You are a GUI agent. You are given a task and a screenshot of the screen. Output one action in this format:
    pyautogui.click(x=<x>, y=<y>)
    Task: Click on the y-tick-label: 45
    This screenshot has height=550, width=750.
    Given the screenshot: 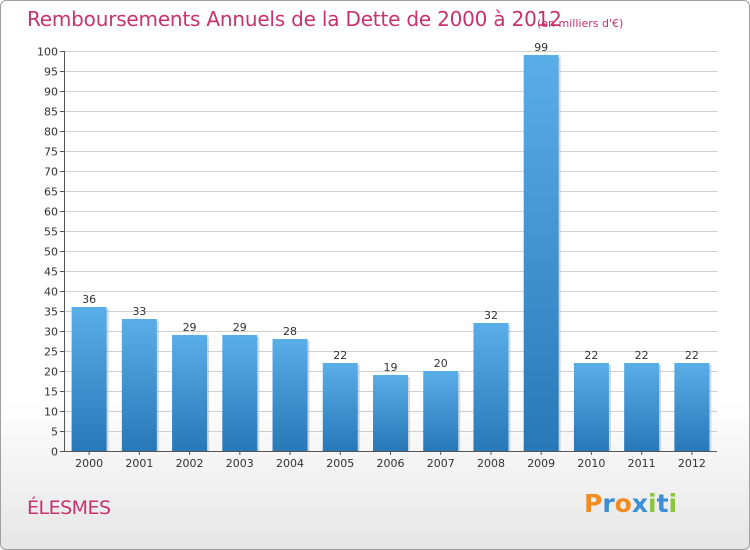 What is the action you would take?
    pyautogui.click(x=51, y=272)
    